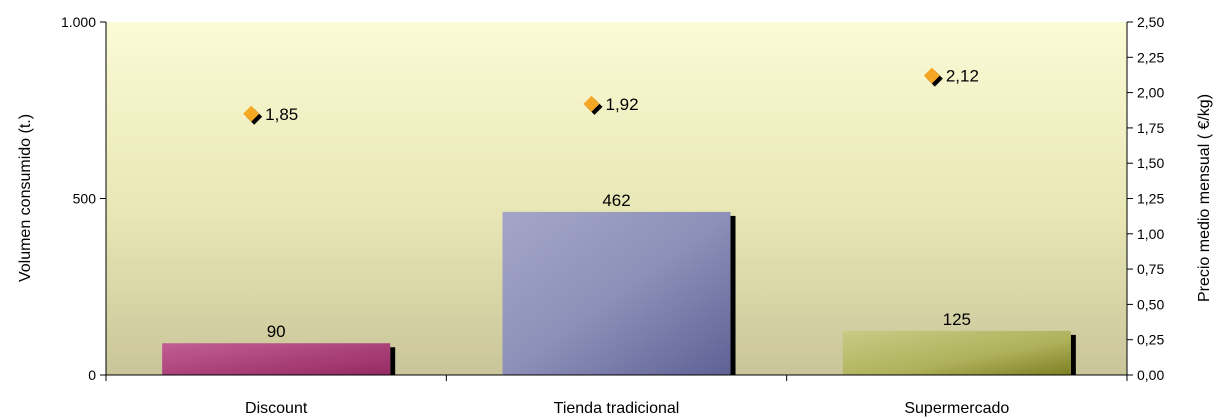  What do you see at coordinates (1150, 375) in the screenshot?
I see `y2-tick-label: 0,00` at bounding box center [1150, 375].